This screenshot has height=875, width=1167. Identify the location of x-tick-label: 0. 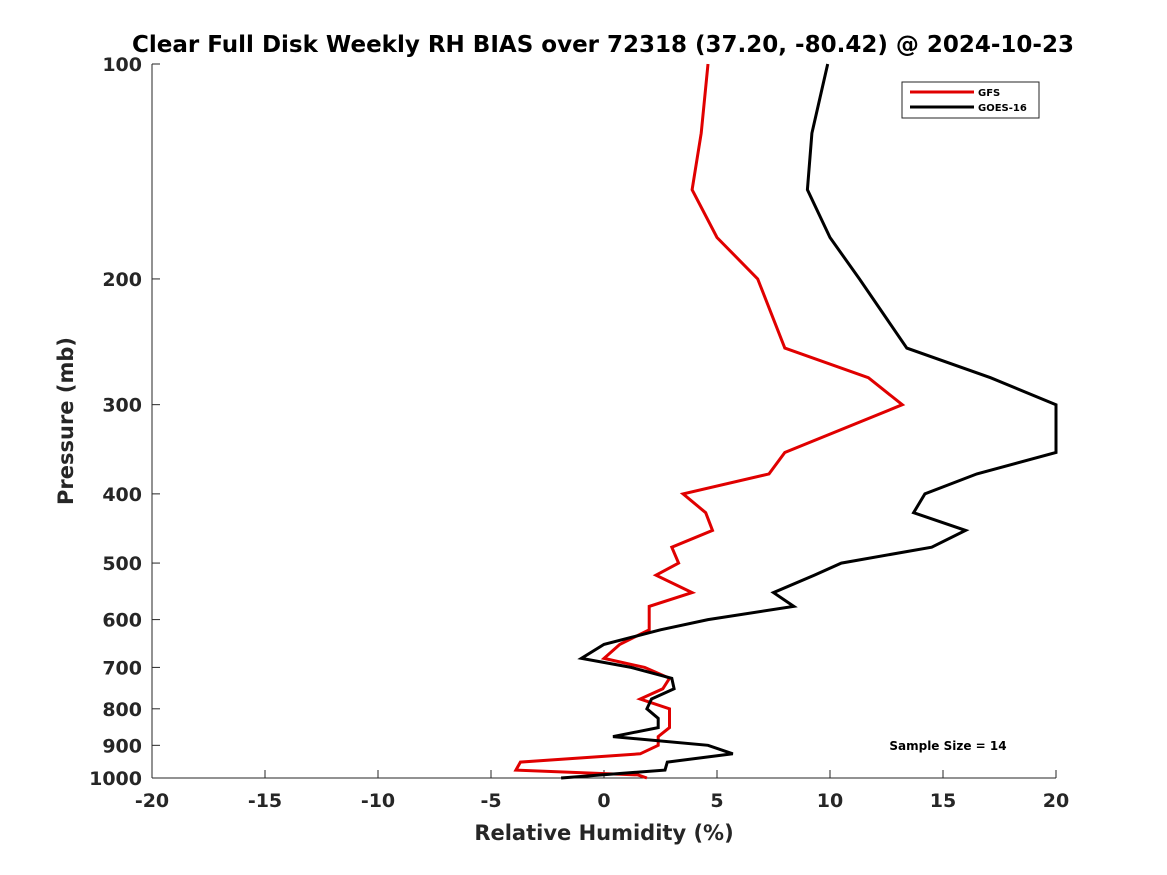
(603, 801).